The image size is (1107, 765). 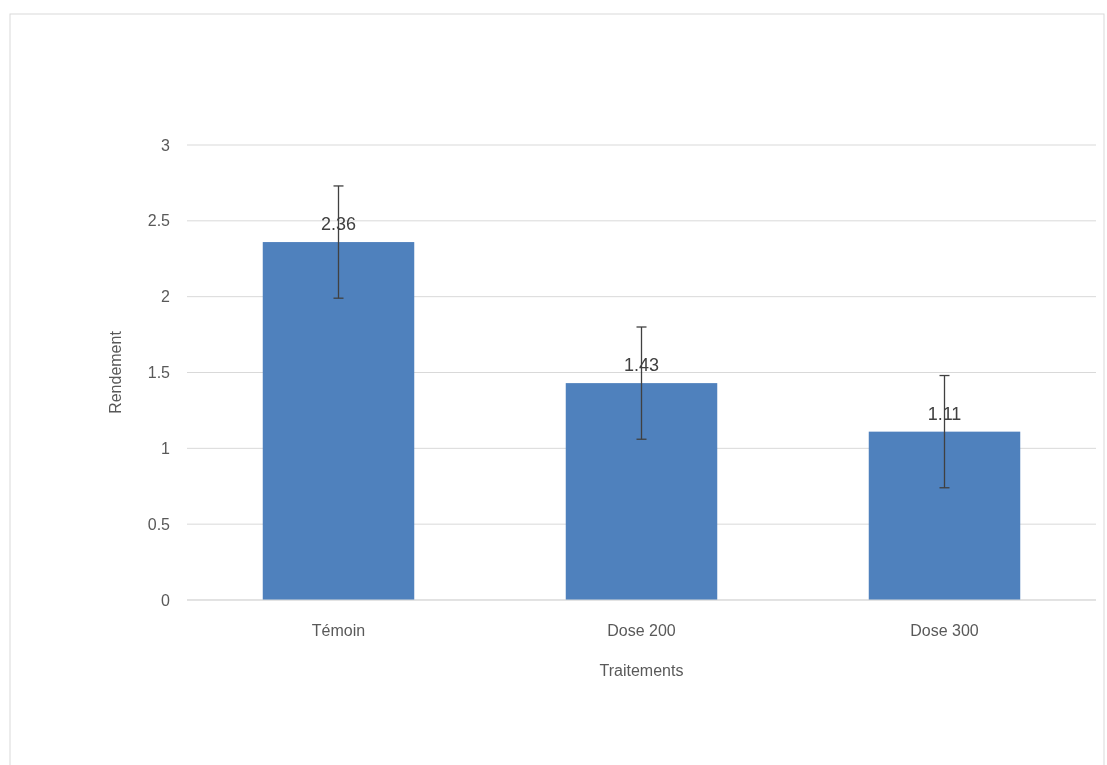 I want to click on y-axis-title: Rendement, so click(x=115, y=372).